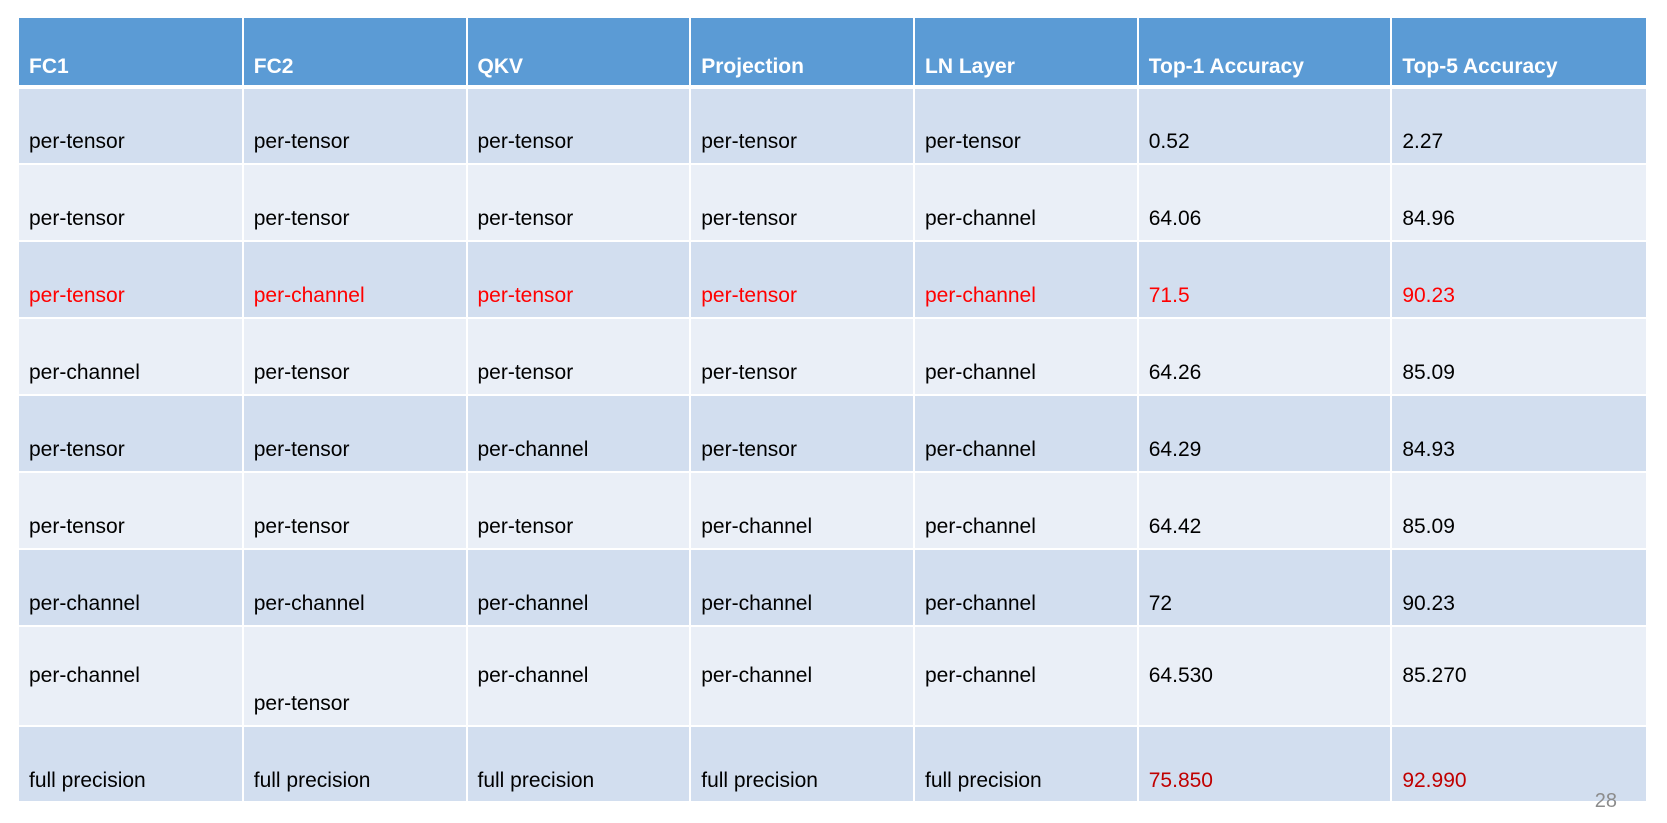 This screenshot has height=823, width=1667. I want to click on column-header-projection: Projection, so click(802, 53).